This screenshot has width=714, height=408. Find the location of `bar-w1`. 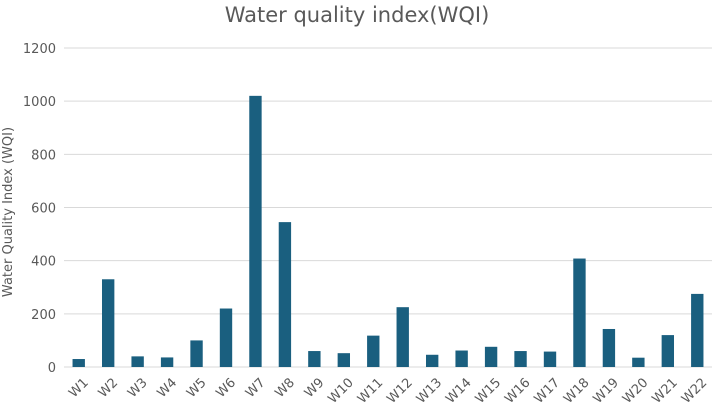

bar-w1 is located at coordinates (78, 363).